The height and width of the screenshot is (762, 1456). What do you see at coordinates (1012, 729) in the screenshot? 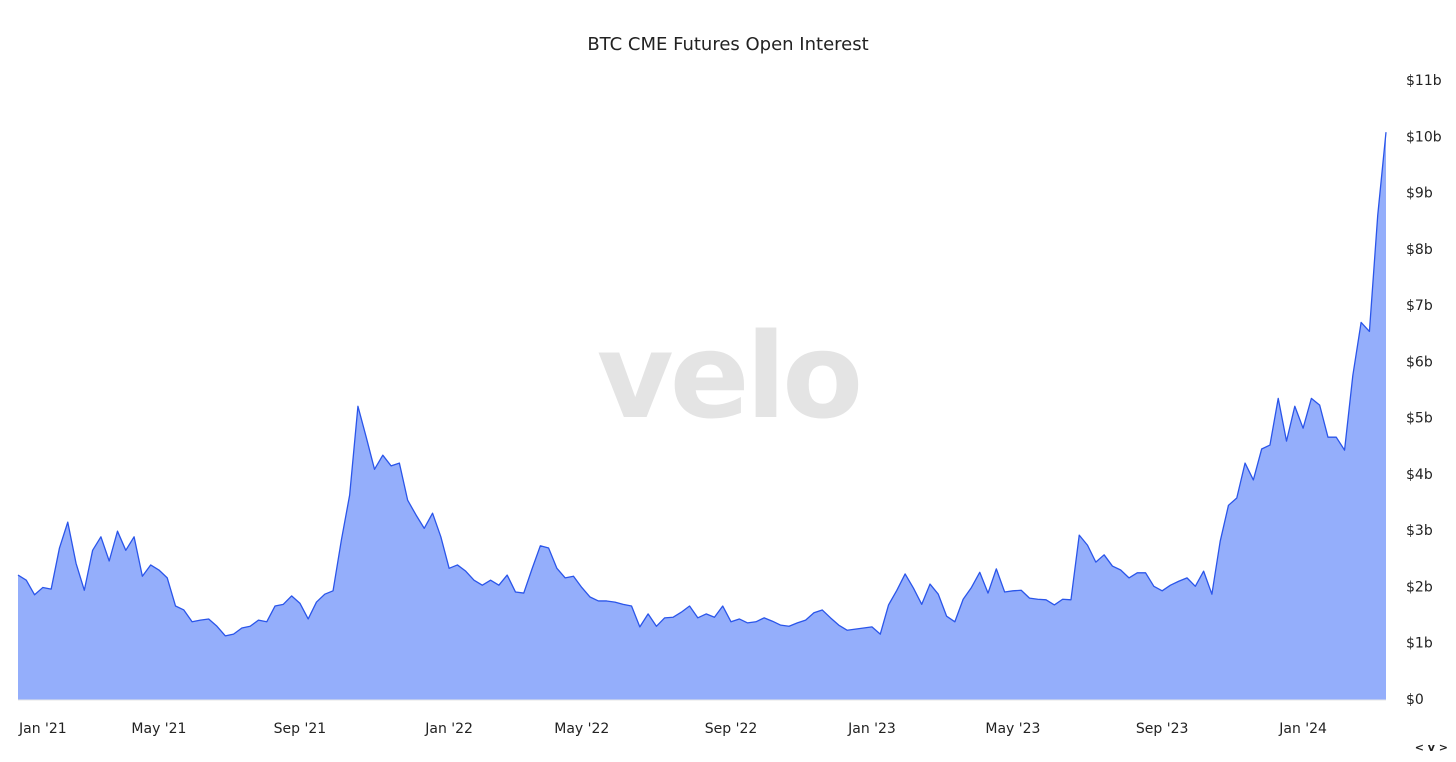
I see `x-tick-label: May '23` at bounding box center [1012, 729].